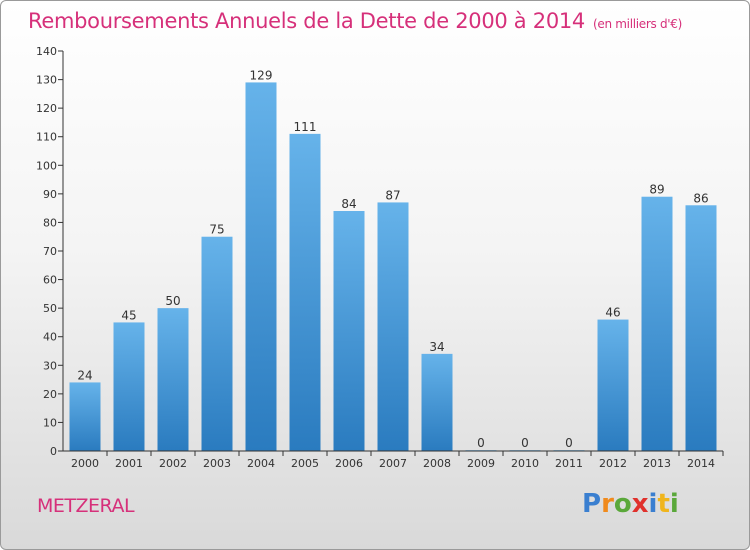 The image size is (750, 550). Describe the element at coordinates (349, 331) in the screenshot. I see `bar-2006` at that location.